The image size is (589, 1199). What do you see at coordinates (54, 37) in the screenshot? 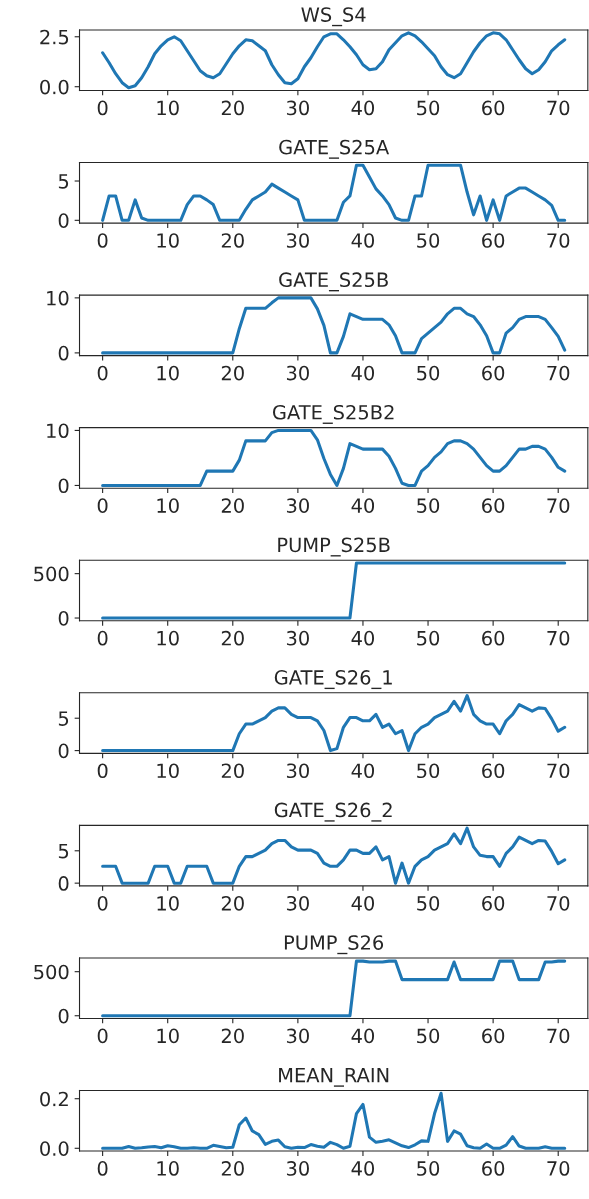
I see `y-tick-label: 2.5` at bounding box center [54, 37].